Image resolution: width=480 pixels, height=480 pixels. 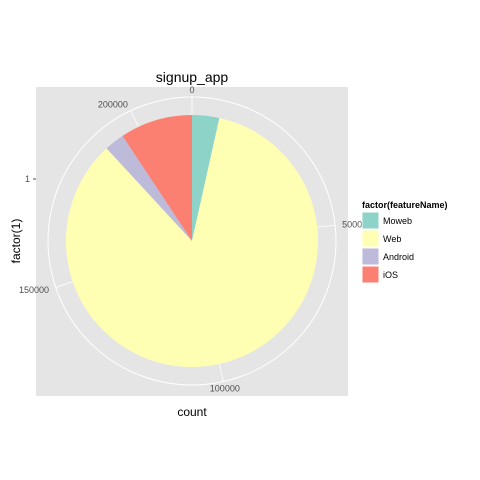 What do you see at coordinates (225, 388) in the screenshot?
I see `radial-tick-label: 100000` at bounding box center [225, 388].